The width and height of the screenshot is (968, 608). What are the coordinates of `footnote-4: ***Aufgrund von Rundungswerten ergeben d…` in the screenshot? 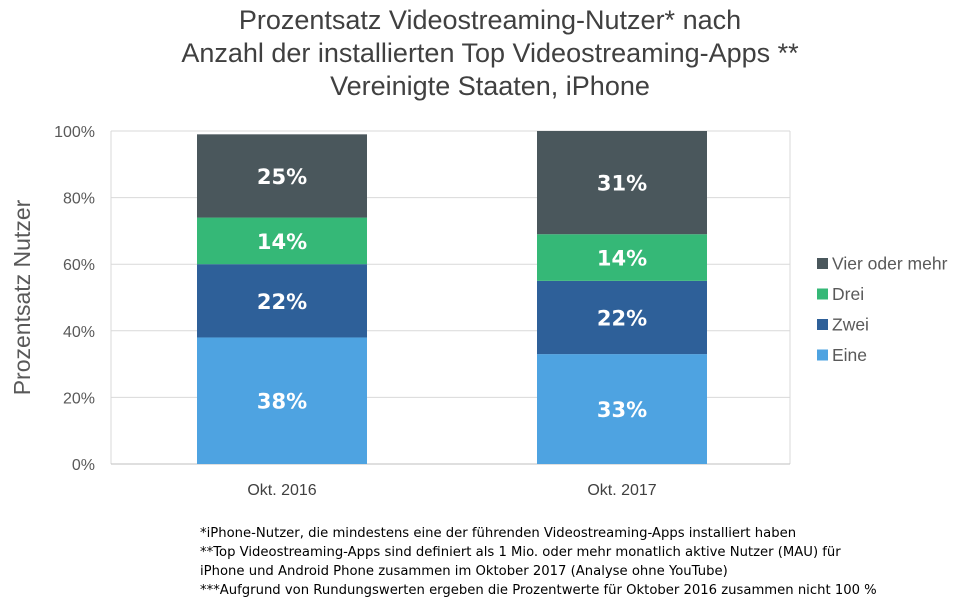 It's located at (538, 590).